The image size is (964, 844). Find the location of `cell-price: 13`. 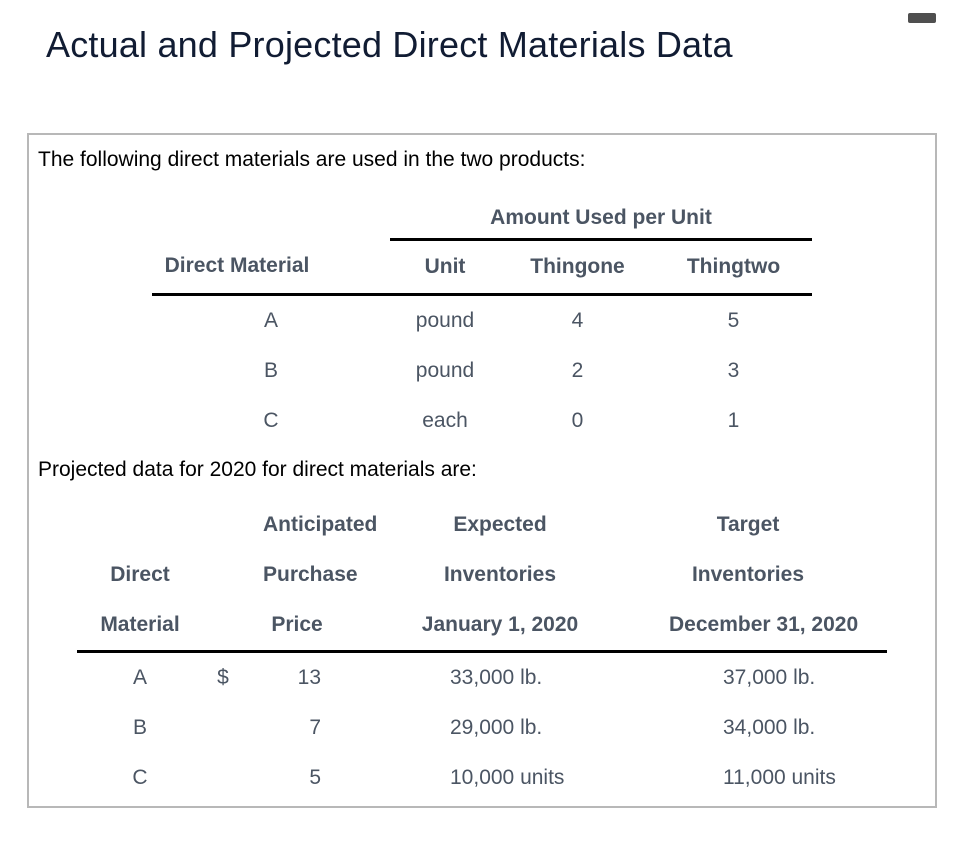

cell-price: 13 is located at coordinates (309, 677).